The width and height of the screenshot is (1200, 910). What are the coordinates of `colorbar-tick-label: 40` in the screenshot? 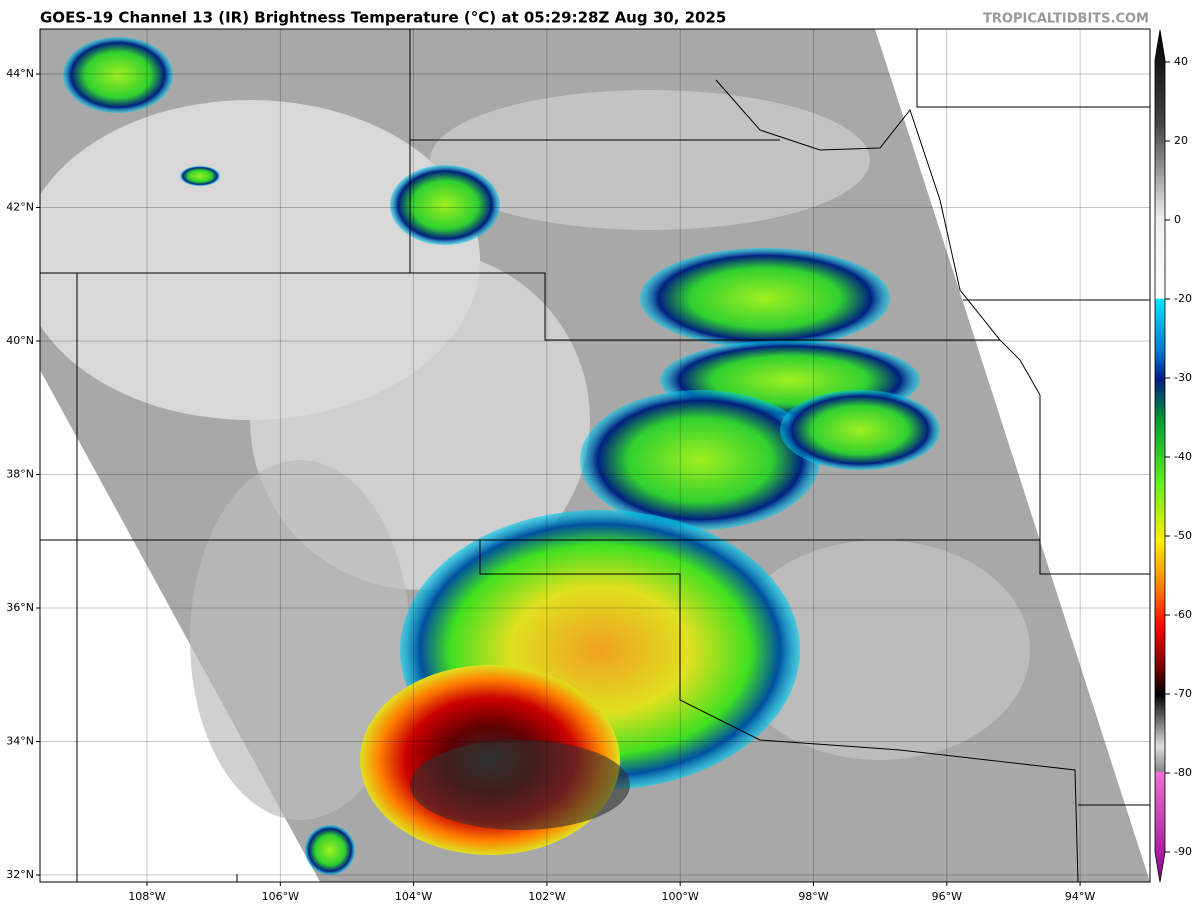 It's located at (1181, 61).